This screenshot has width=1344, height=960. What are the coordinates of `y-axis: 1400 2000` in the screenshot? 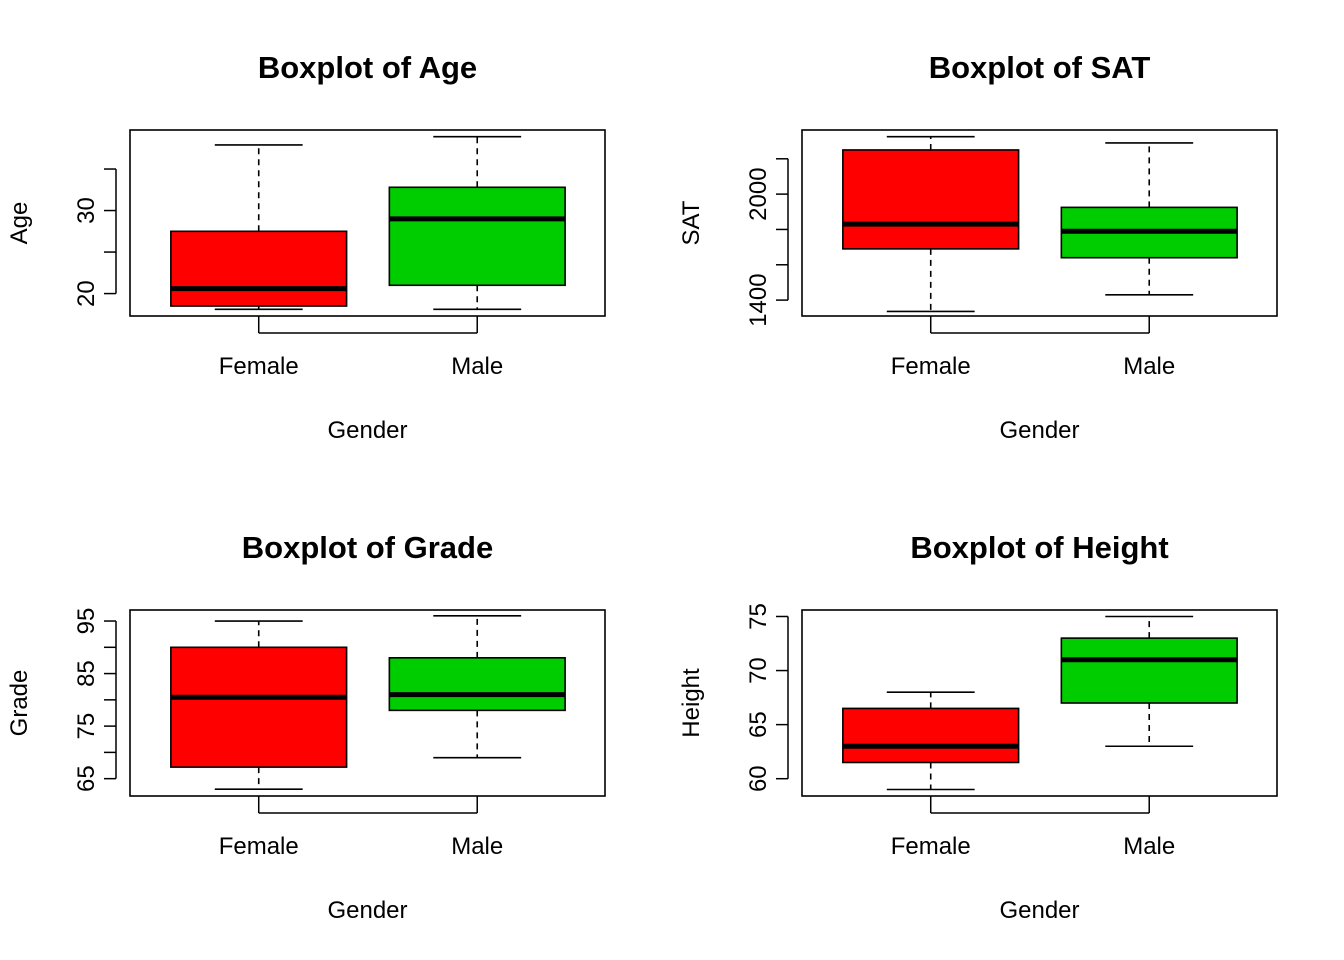 It's located at (767, 242).